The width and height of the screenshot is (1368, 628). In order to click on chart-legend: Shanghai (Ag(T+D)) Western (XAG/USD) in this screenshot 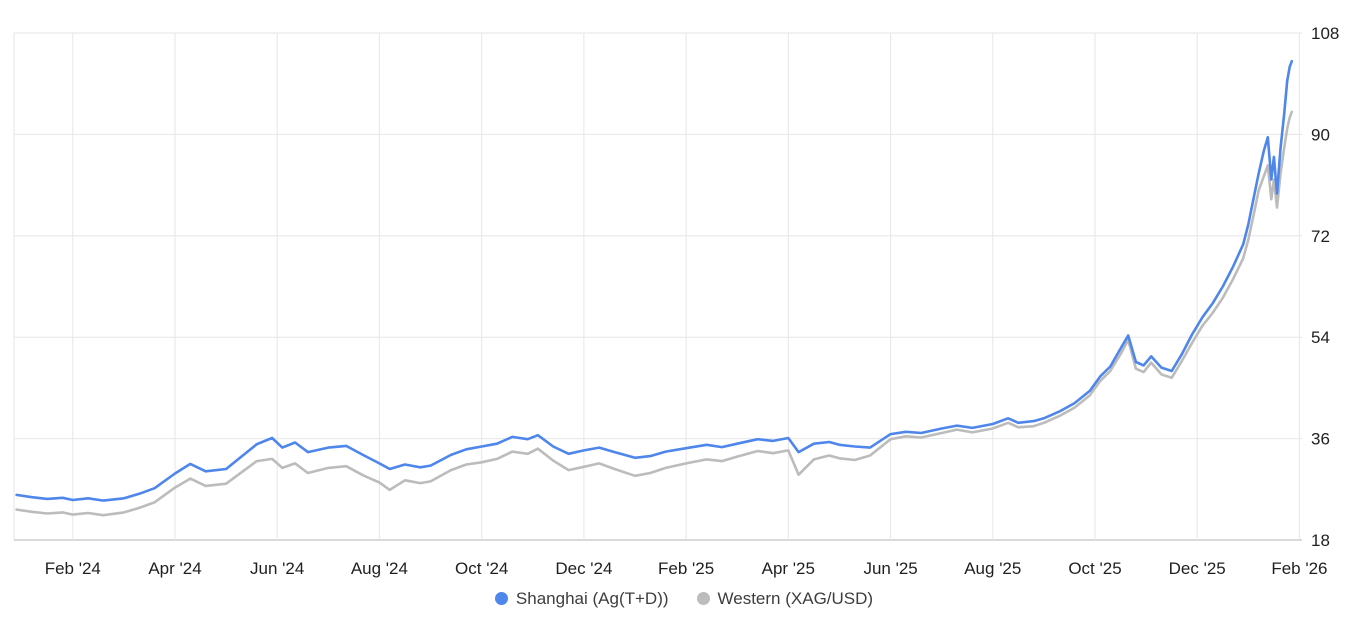, I will do `click(684, 598)`.